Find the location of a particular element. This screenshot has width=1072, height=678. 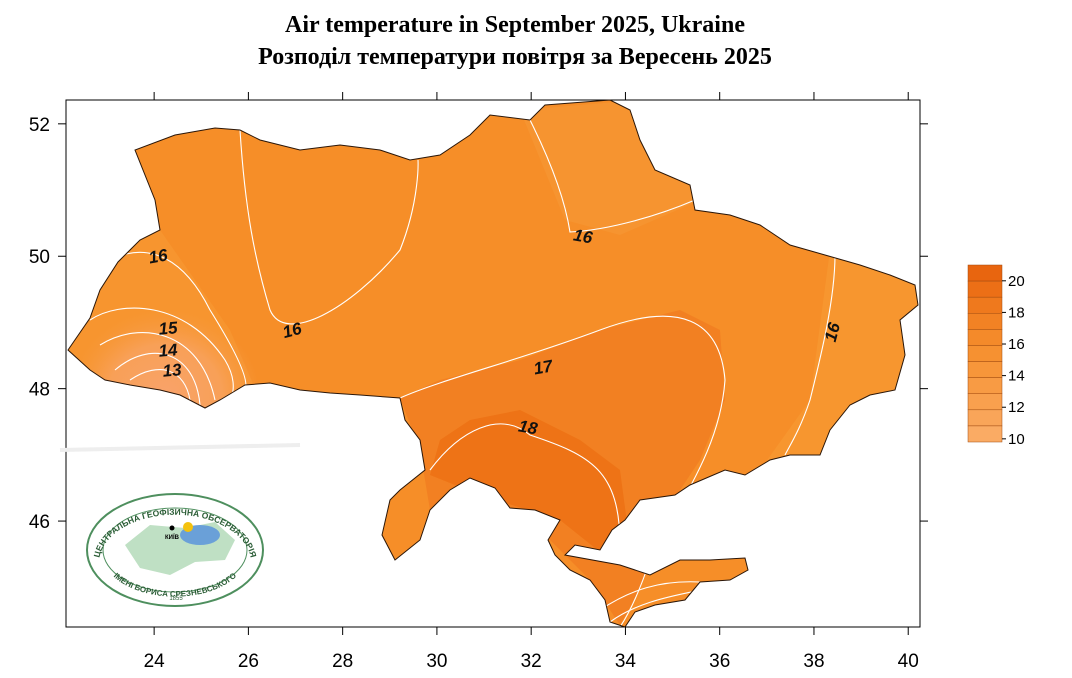

x-tick-label: 30 is located at coordinates (436, 661).